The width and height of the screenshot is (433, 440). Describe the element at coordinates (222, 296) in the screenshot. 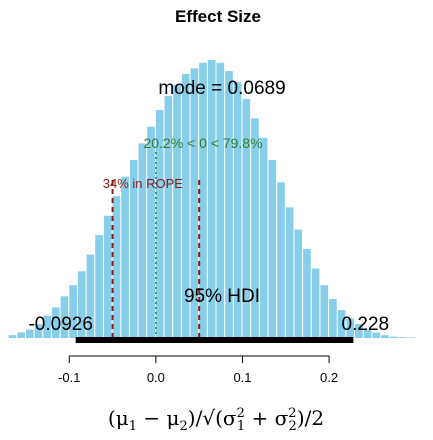

I see `hdi-label: 95% HDI` at that location.